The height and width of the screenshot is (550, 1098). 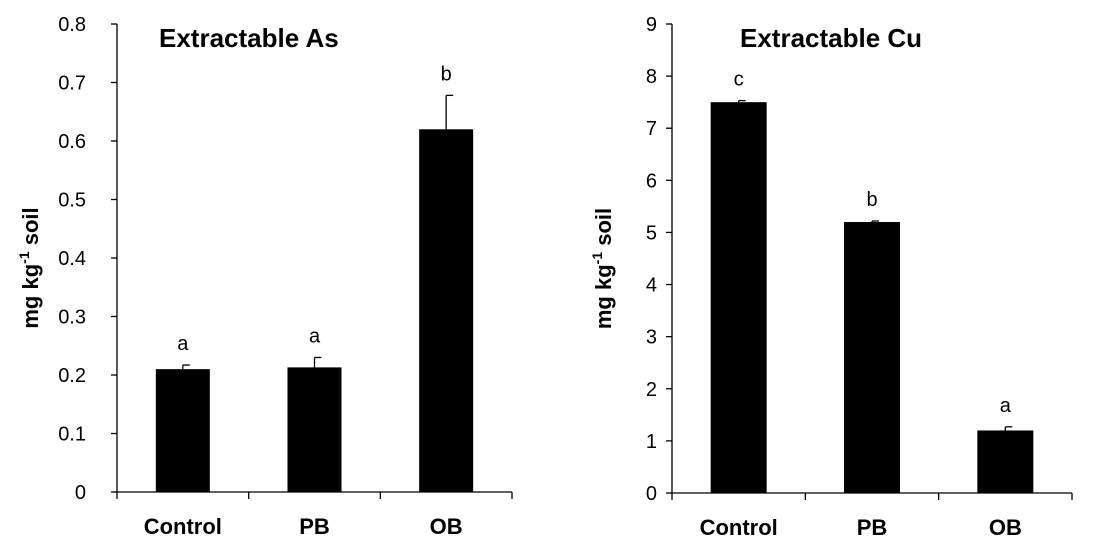 What do you see at coordinates (249, 38) in the screenshot?
I see `chart-title: Extractable As` at bounding box center [249, 38].